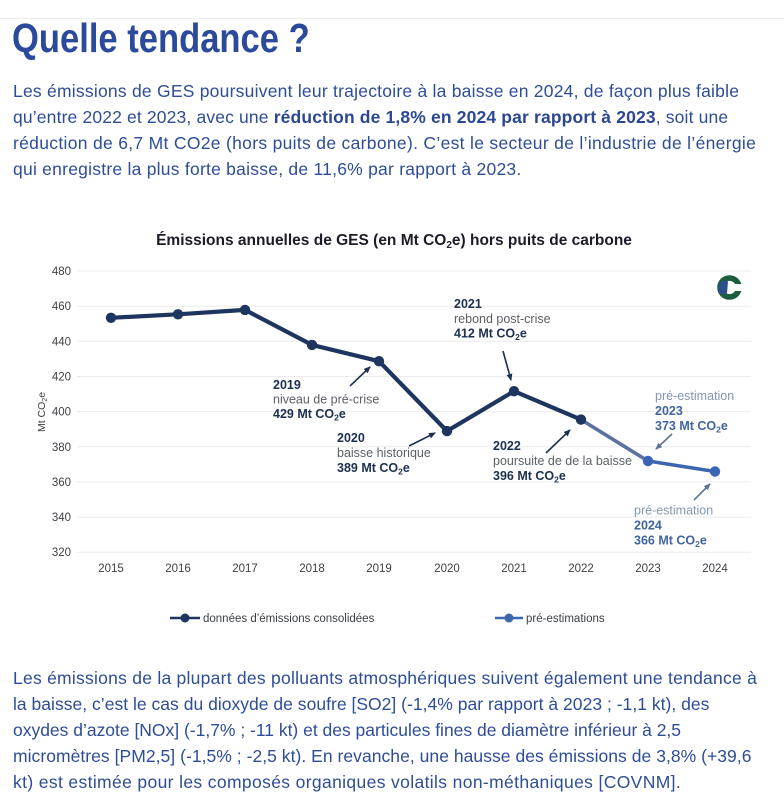 The width and height of the screenshot is (784, 803). What do you see at coordinates (565, 619) in the screenshot?
I see `svg-text: pré-estimations` at bounding box center [565, 619].